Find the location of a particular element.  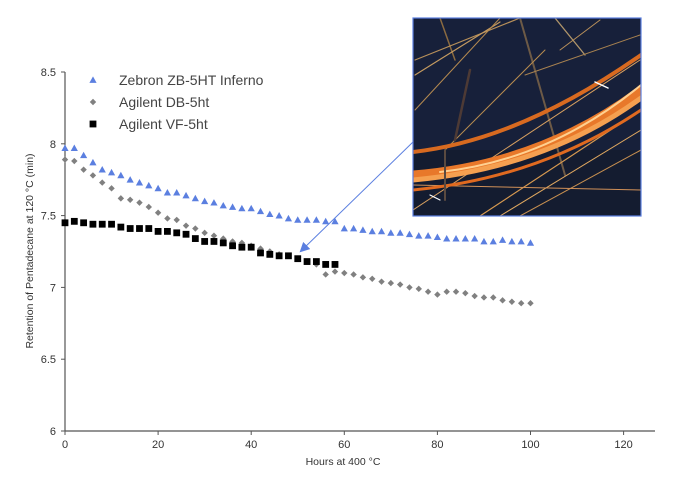

x-ticks: 0 20 40 60 80 100 120 is located at coordinates (347, 441).